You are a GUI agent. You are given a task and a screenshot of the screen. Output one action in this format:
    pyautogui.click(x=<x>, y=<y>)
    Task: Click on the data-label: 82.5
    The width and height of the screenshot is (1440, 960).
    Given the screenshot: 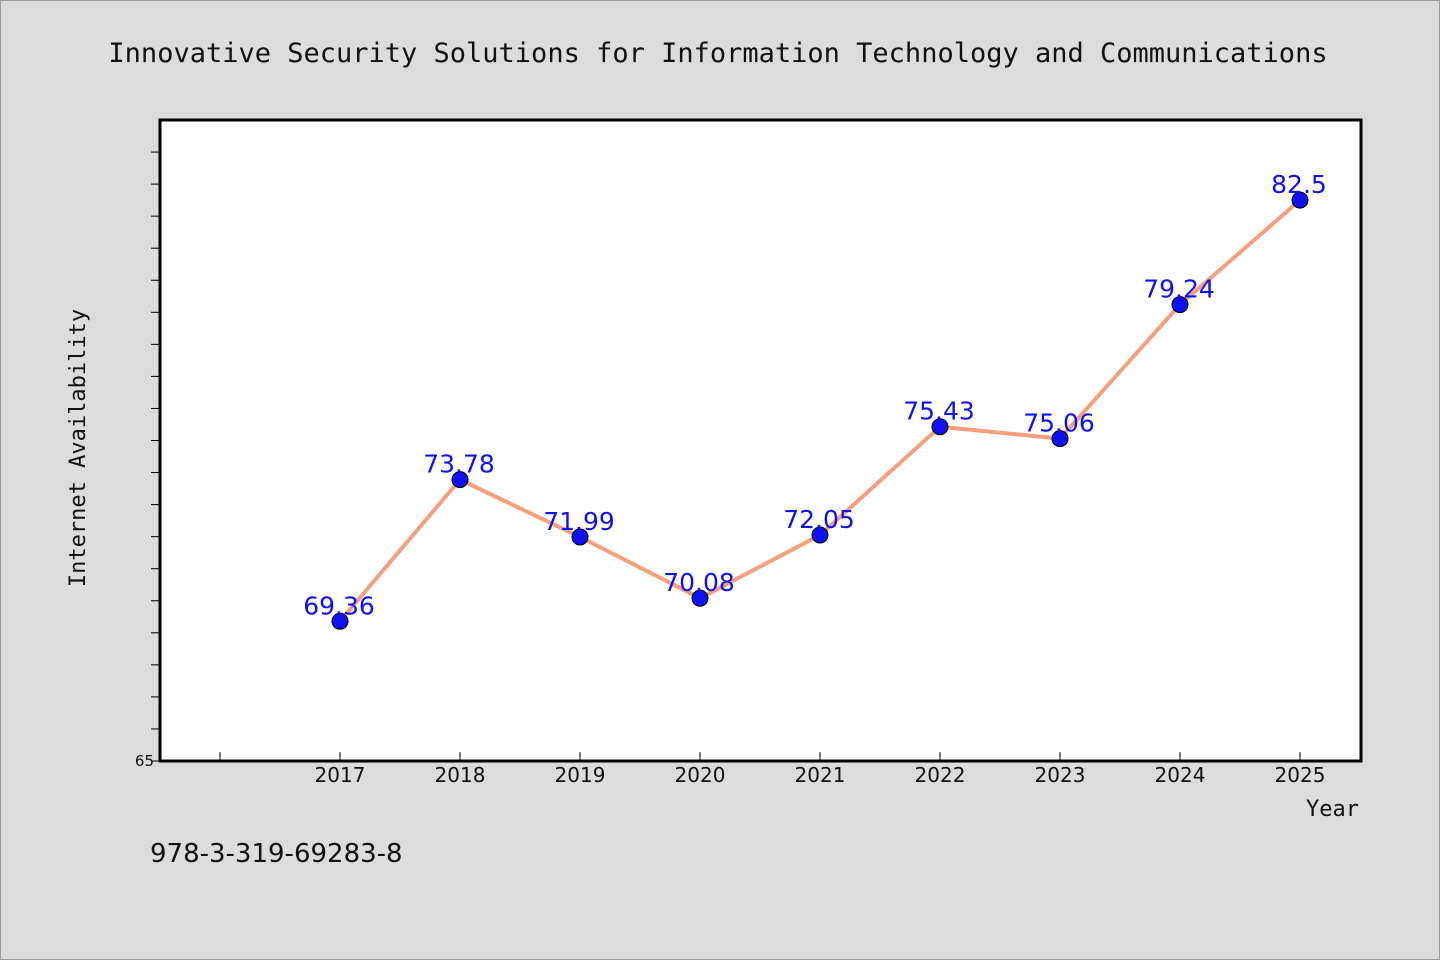 What is the action you would take?
    pyautogui.click(x=1299, y=184)
    